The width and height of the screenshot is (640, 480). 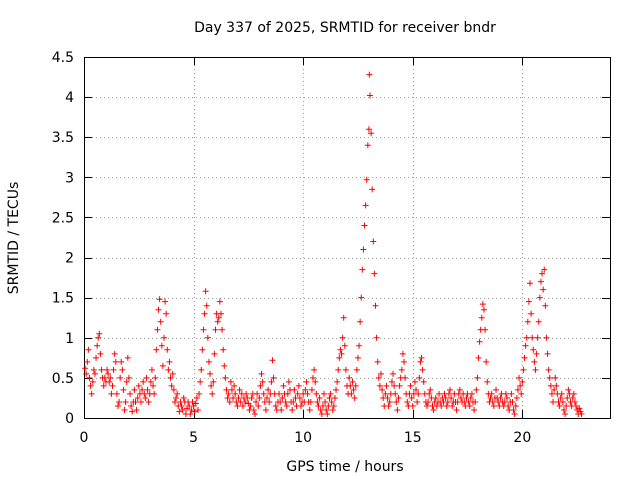 What do you see at coordinates (69, 339) in the screenshot?
I see `y-tick-label: 1` at bounding box center [69, 339].